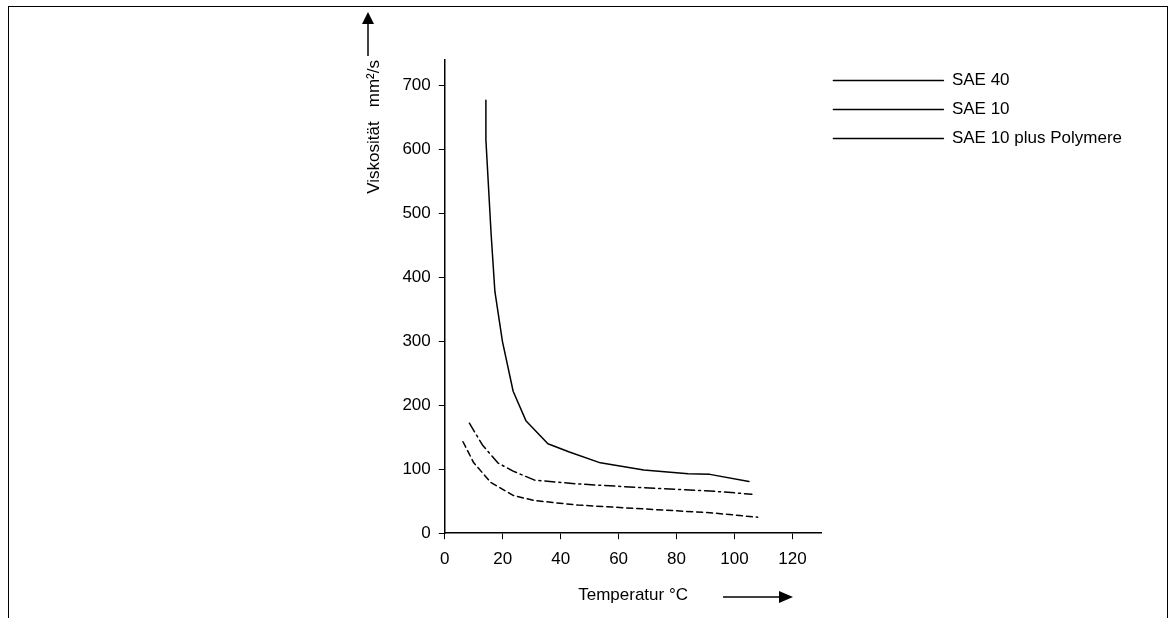 The height and width of the screenshot is (618, 1172). Describe the element at coordinates (980, 80) in the screenshot. I see `text: SAE 40` at that location.